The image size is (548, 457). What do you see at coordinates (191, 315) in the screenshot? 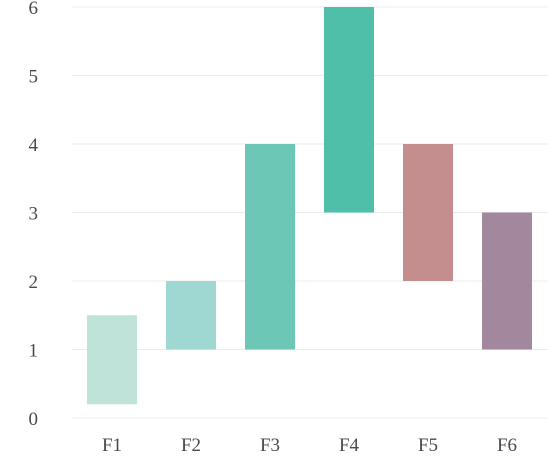
I see `bar-f2` at bounding box center [191, 315].